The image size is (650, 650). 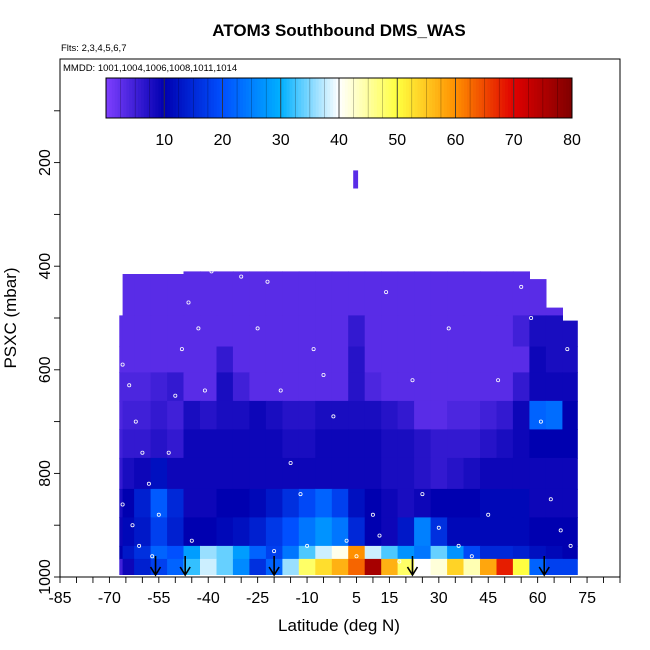 What do you see at coordinates (439, 598) in the screenshot?
I see `x-tick-label: 30` at bounding box center [439, 598].